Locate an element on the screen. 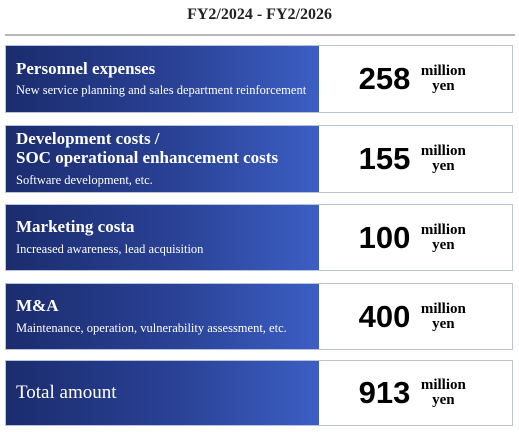 This screenshot has width=519, height=432. row-title: Total amount is located at coordinates (66, 392).